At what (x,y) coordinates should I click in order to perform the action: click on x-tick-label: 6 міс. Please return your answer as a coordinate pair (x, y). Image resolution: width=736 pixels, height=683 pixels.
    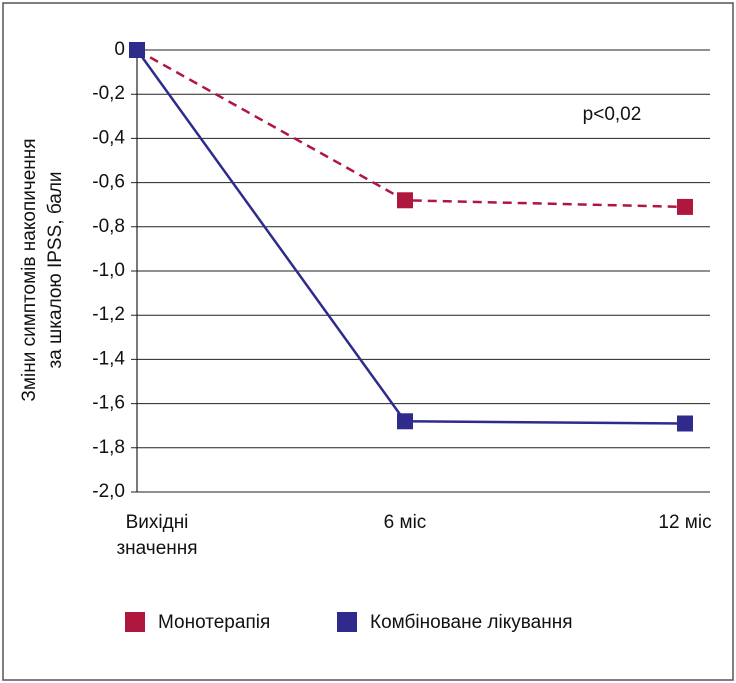
    Looking at the image, I should click on (405, 522).